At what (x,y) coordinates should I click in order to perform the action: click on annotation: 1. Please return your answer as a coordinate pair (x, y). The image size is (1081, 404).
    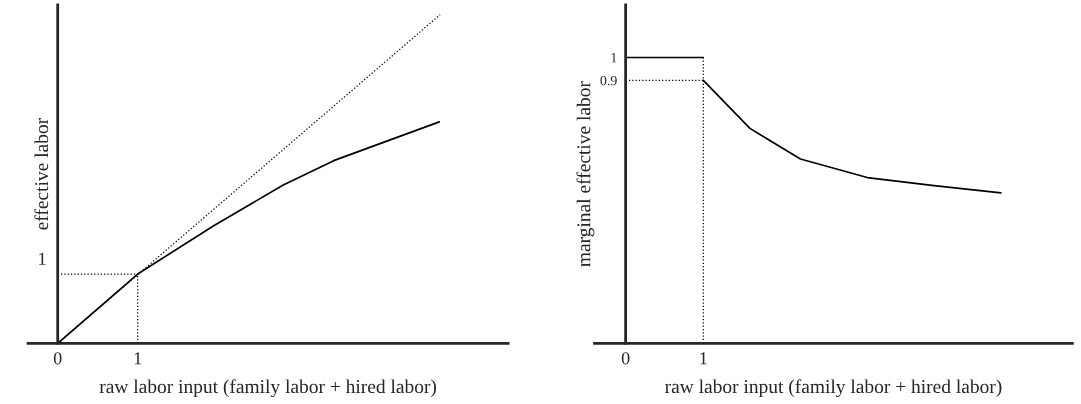
    Looking at the image, I should click on (42, 258).